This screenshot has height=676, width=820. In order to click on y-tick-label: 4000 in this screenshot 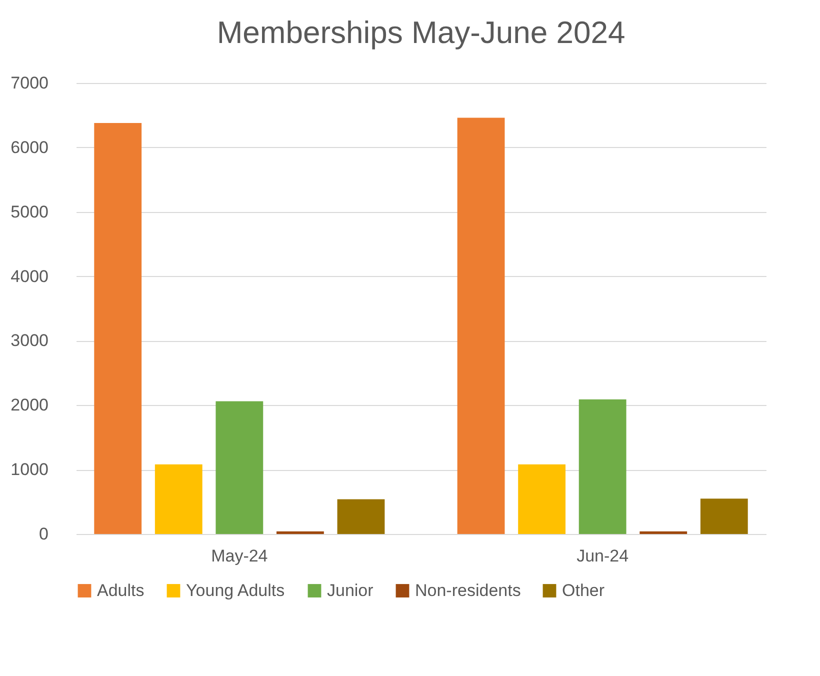, I will do `click(29, 276)`.